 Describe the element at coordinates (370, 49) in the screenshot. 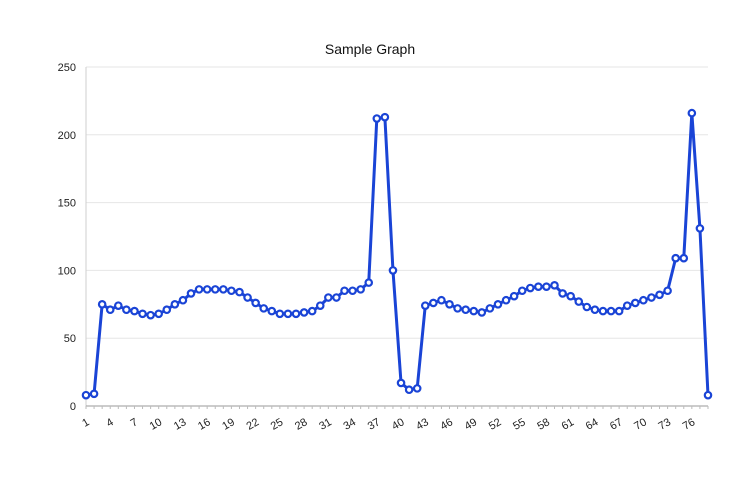

I see `chart-title: Sample Graph` at that location.